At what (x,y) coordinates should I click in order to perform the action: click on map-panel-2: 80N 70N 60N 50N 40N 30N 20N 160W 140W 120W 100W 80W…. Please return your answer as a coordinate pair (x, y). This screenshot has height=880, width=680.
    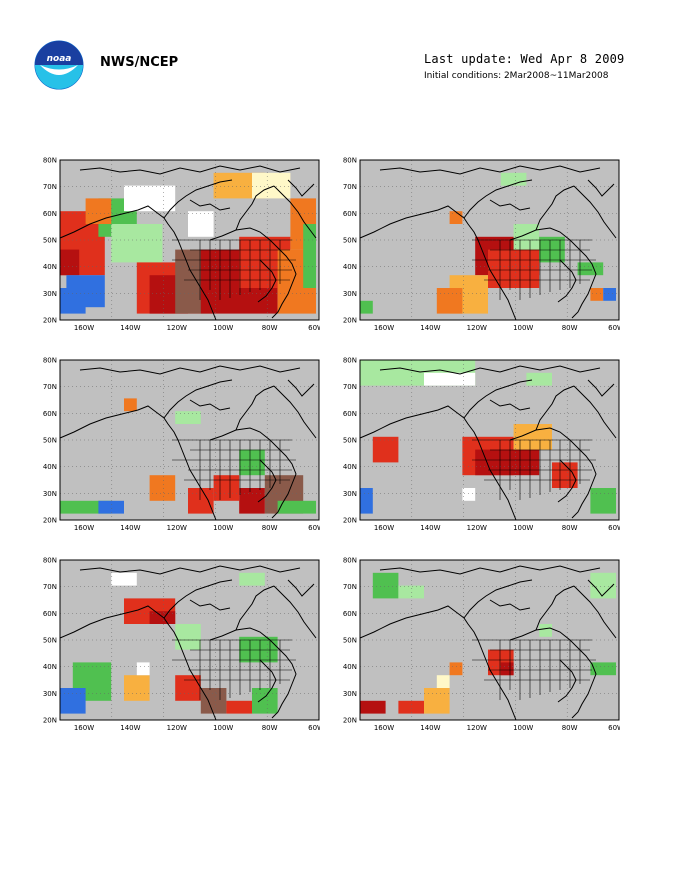
    Looking at the image, I should click on (475, 244).